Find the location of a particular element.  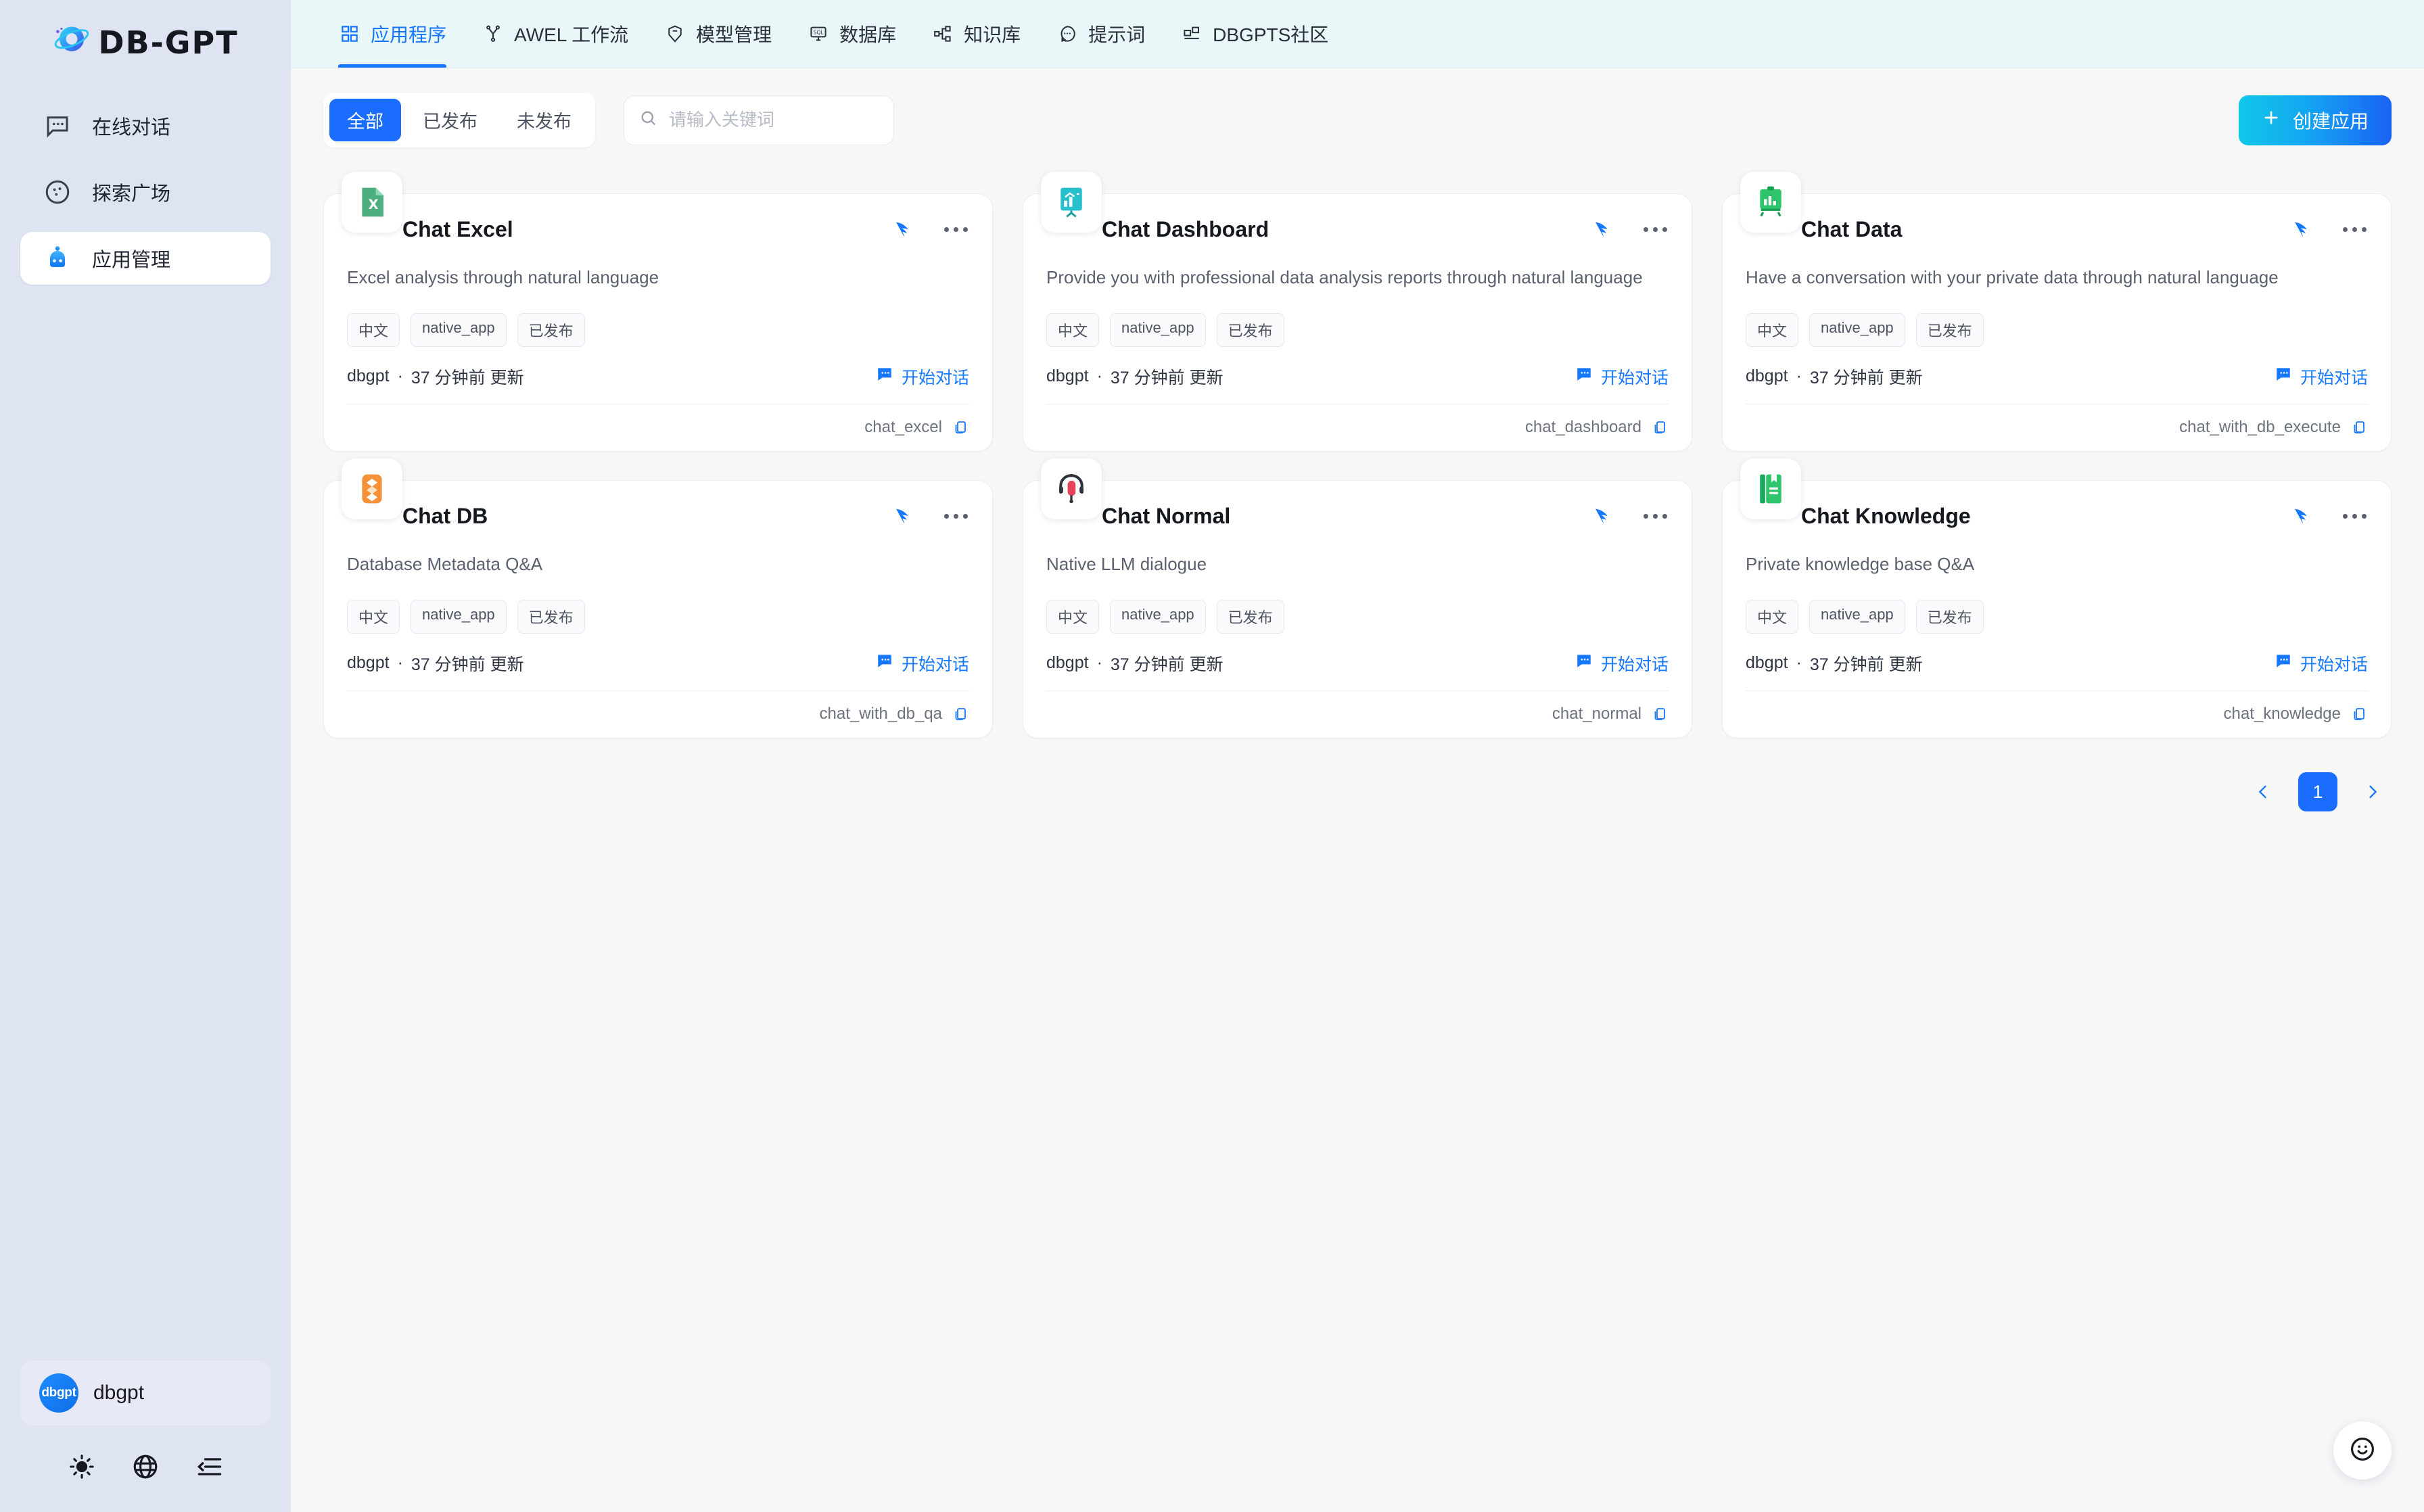

sidebar-item-explore: 探索广场 is located at coordinates (145, 192).